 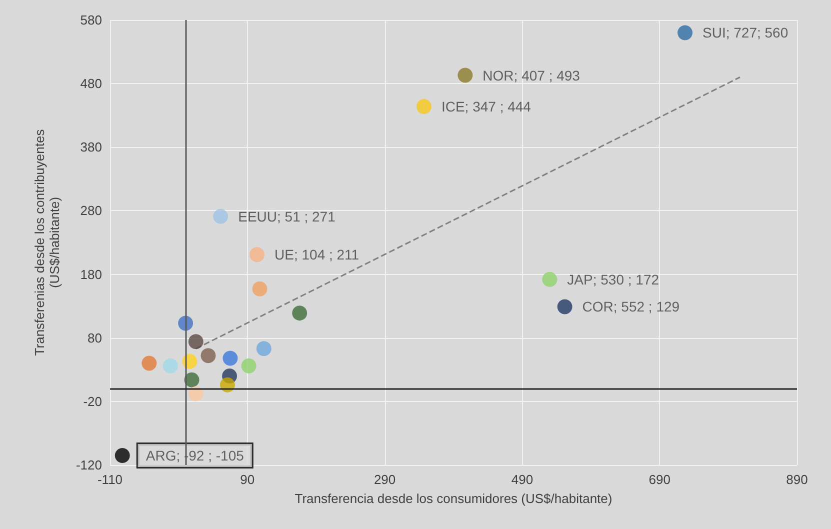 What do you see at coordinates (486, 106) in the screenshot?
I see `data-label: ICE; 347 ; 444` at bounding box center [486, 106].